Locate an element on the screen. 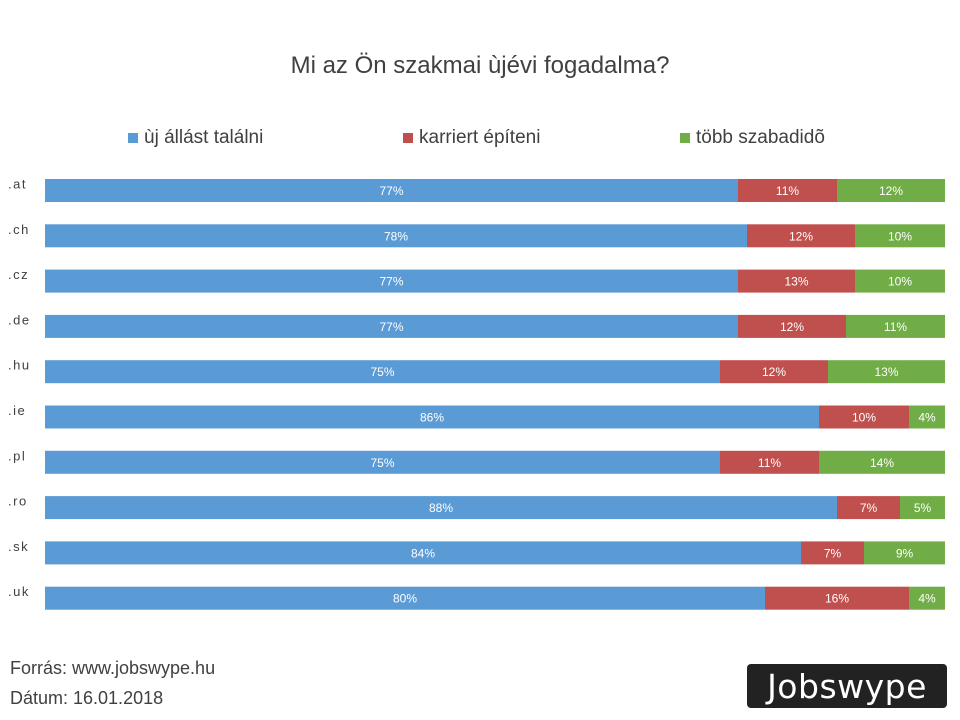  data-label: 14% is located at coordinates (882, 463).